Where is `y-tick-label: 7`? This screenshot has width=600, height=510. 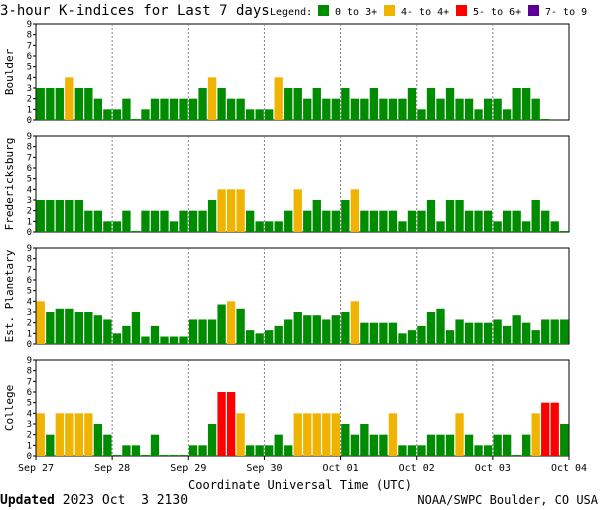
y-tick-label: 7 is located at coordinates (29, 382).